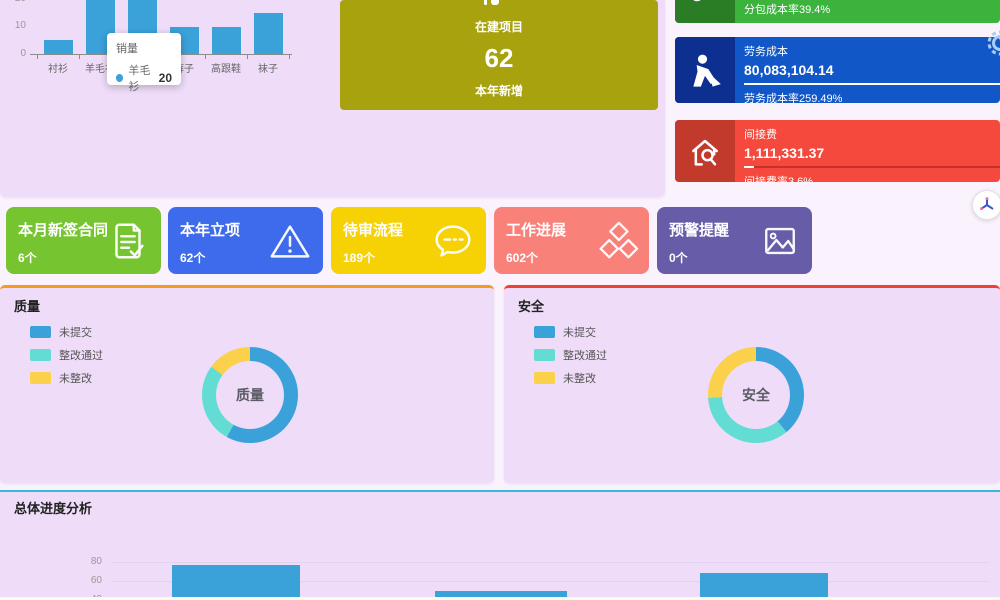 The width and height of the screenshot is (1000, 600). I want to click on settings-gear-button, so click(991, 45).